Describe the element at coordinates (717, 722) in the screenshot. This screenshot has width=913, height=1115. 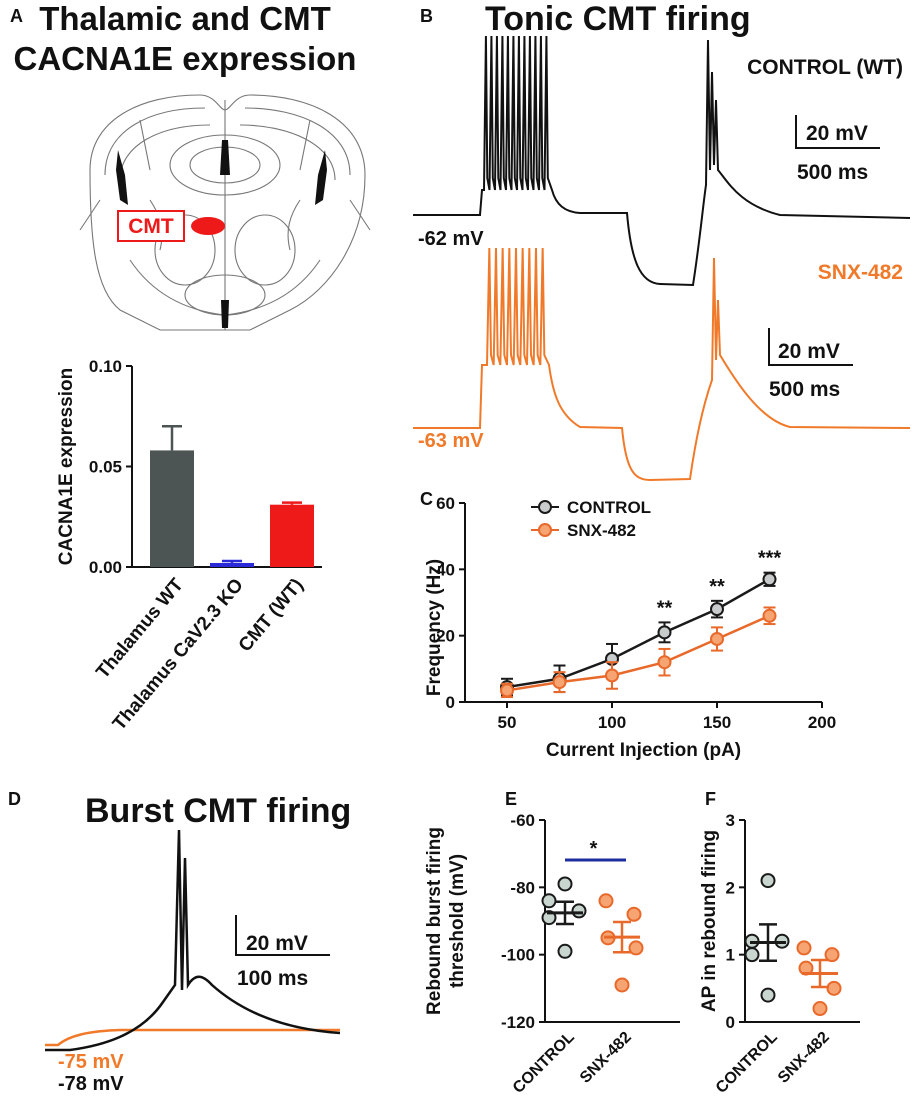
I see `x-tick-label: 150` at that location.